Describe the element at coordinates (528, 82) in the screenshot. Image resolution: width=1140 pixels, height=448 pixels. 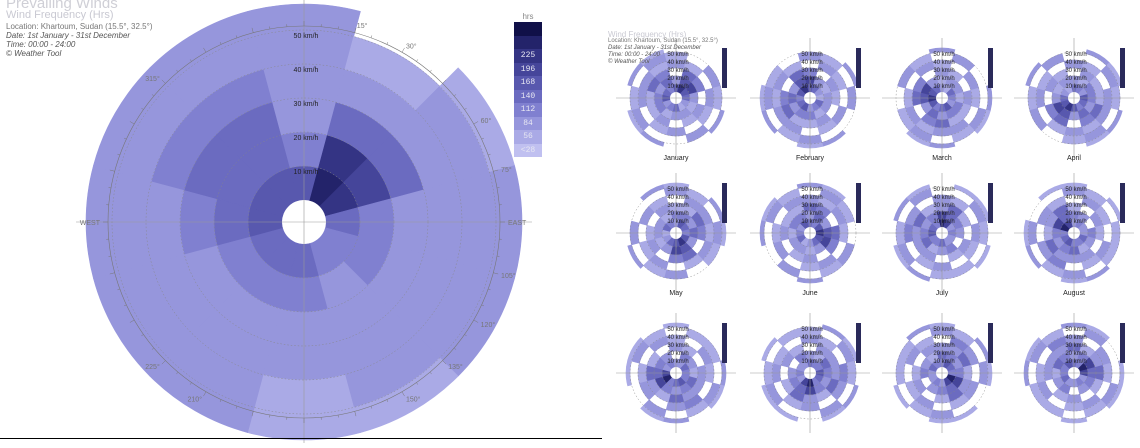
I see `legend-label: 168` at that location.